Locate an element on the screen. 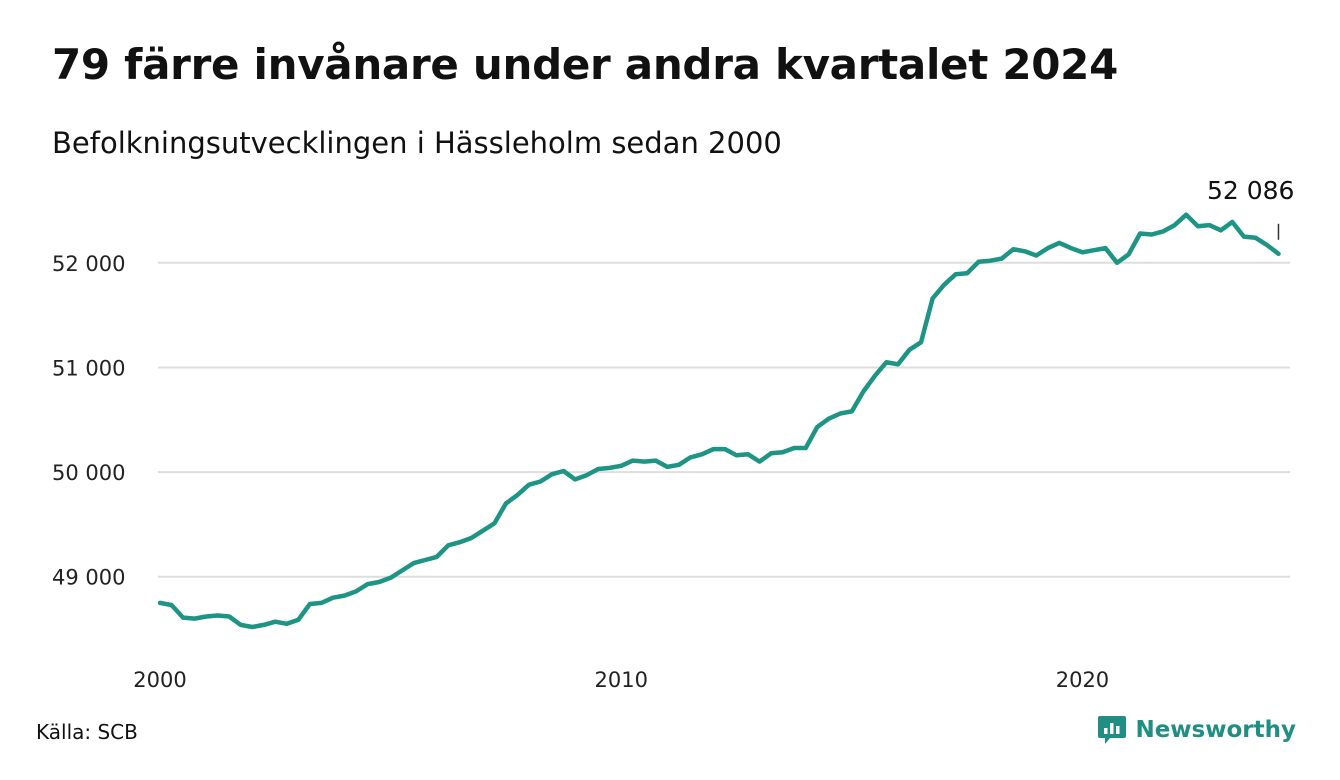 The width and height of the screenshot is (1340, 780). newsworthy-icon is located at coordinates (1112, 730).